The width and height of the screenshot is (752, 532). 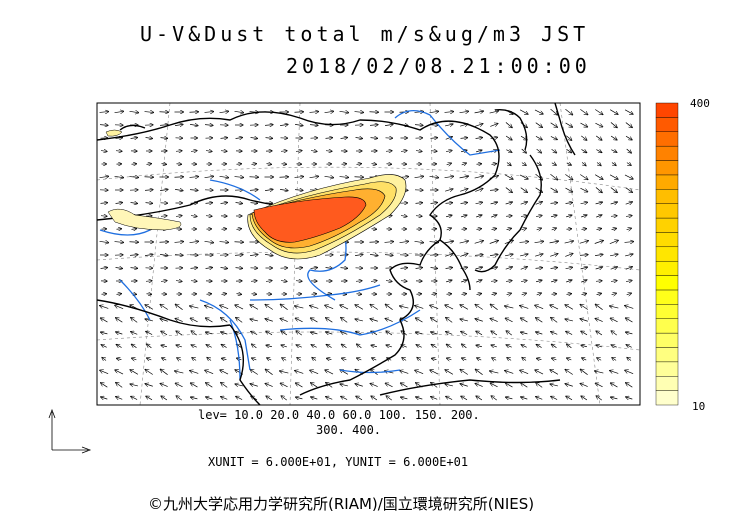 What do you see at coordinates (700, 103) in the screenshot?
I see `colorbar-max-label: 400` at bounding box center [700, 103].